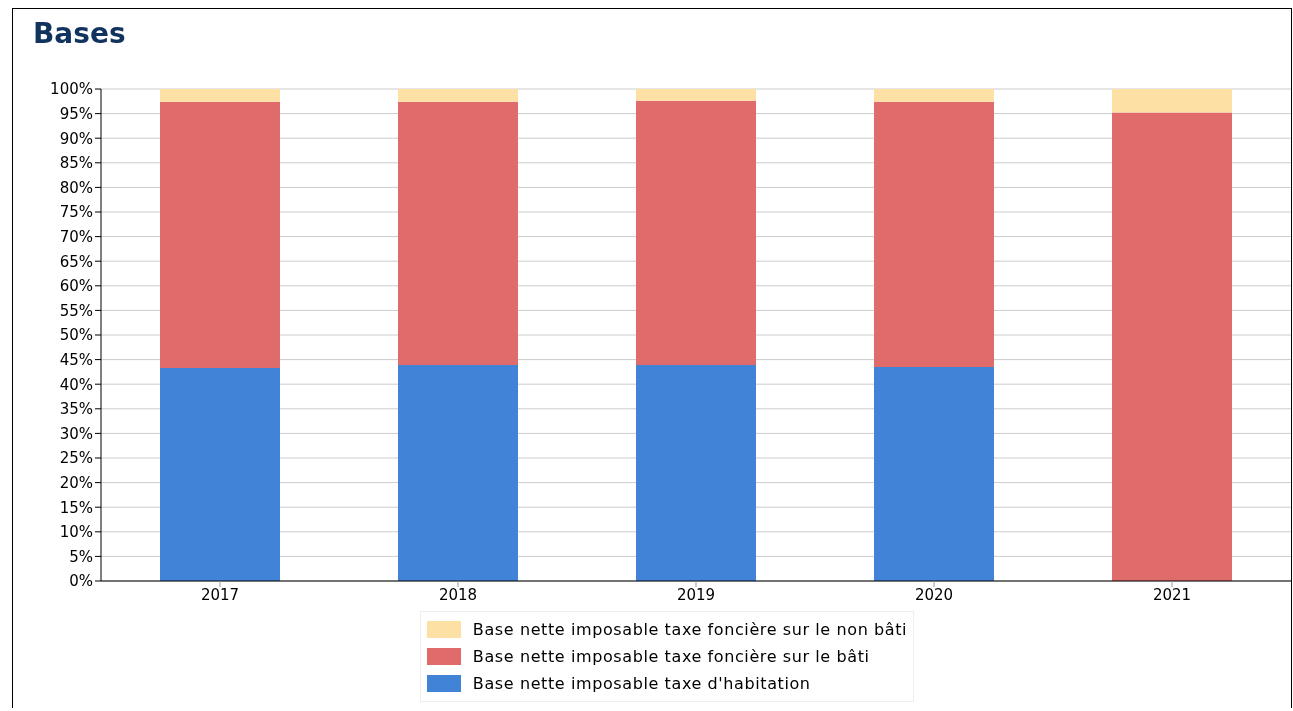  What do you see at coordinates (76, 310) in the screenshot?
I see `y-tick-label: 55%` at bounding box center [76, 310].